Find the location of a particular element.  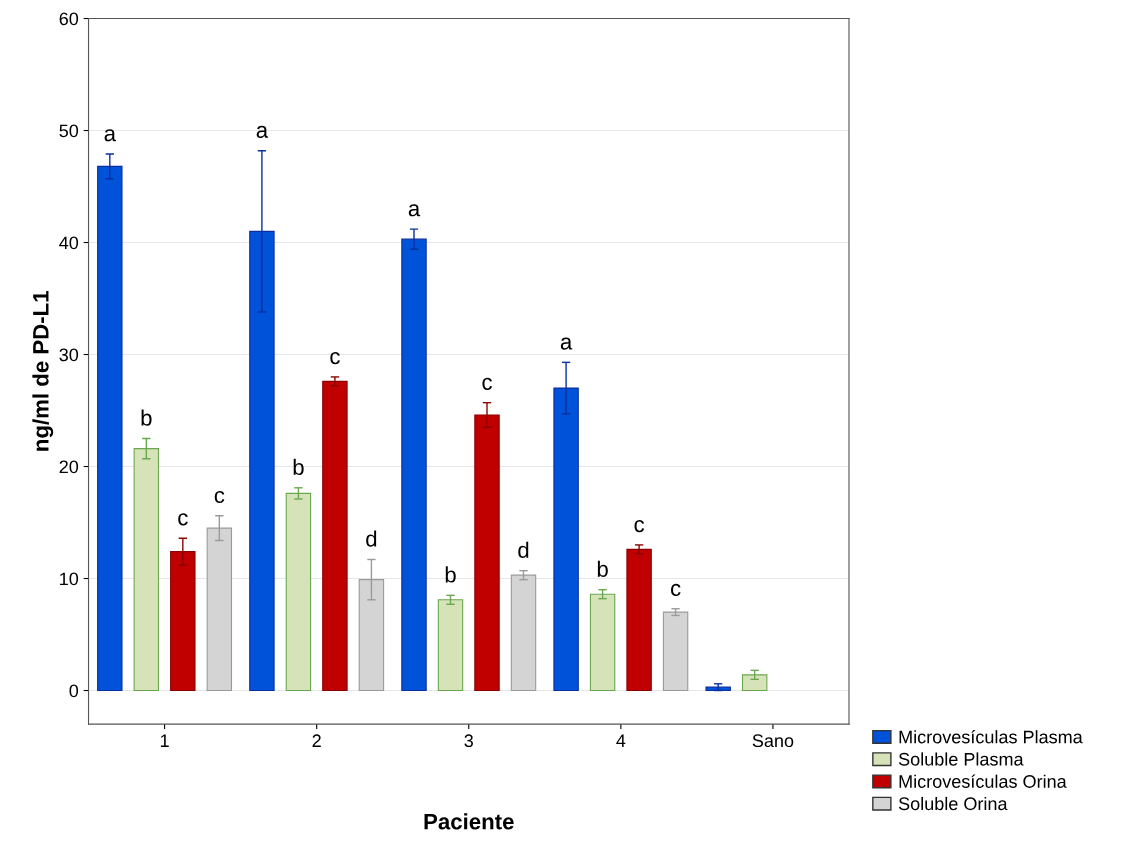

x-tick-label: 2 is located at coordinates (316, 740).